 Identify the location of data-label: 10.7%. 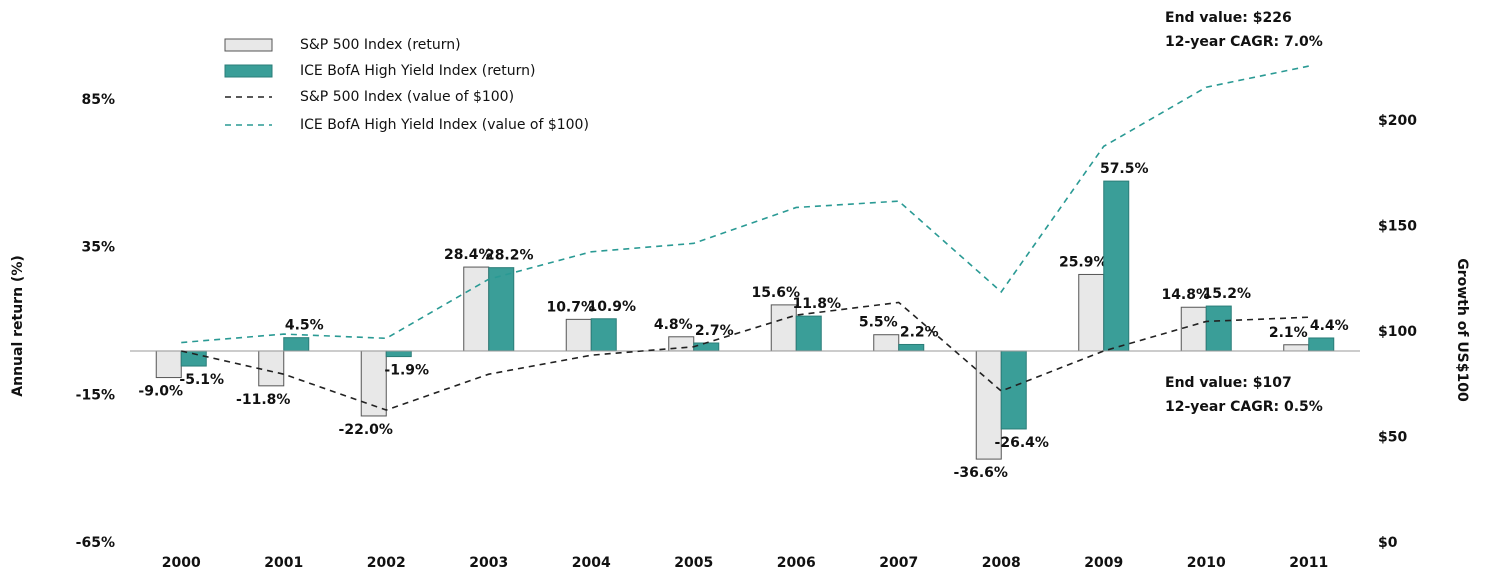
(570, 307).